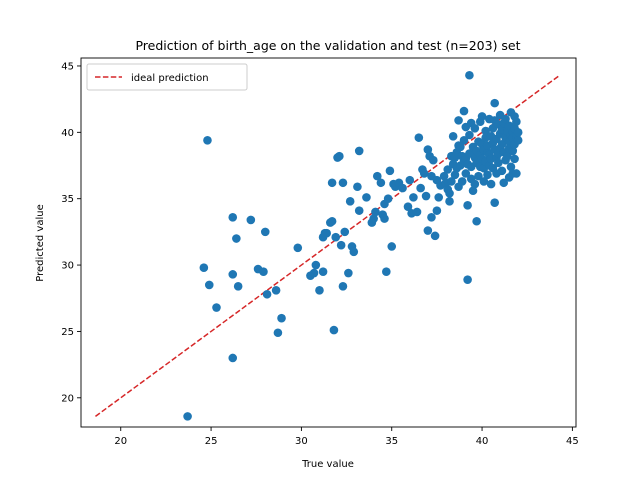 The height and width of the screenshot is (484, 640). What do you see at coordinates (67, 199) in the screenshot?
I see `y-tick-label: 35` at bounding box center [67, 199].